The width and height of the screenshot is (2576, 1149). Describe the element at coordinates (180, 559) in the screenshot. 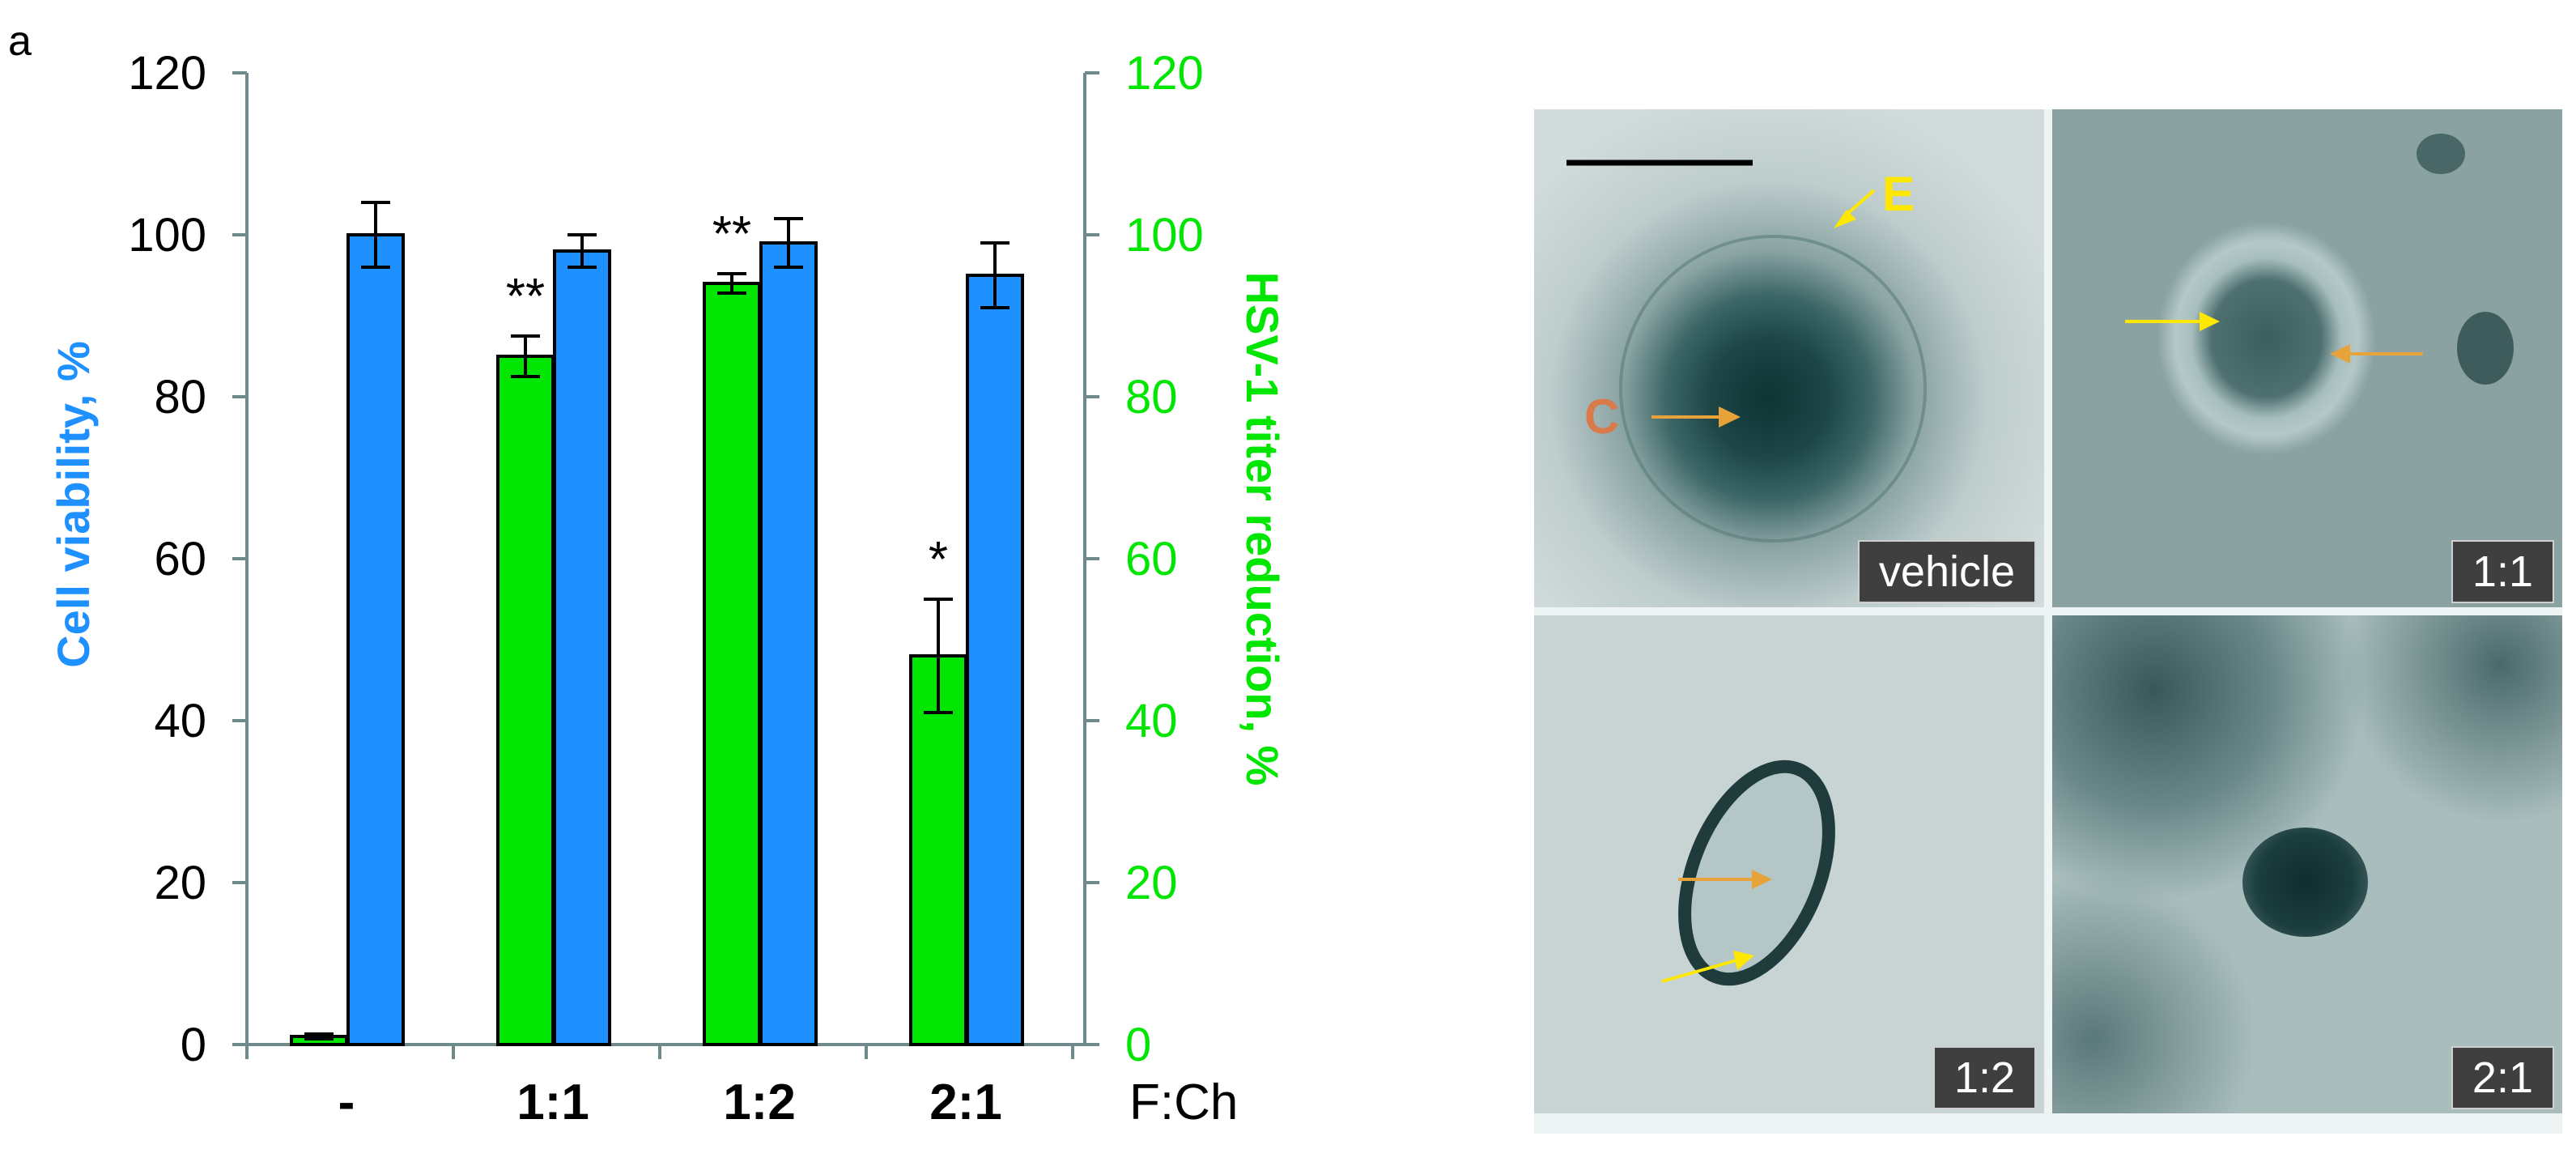

I see `y-tick-label-left: 60` at that location.